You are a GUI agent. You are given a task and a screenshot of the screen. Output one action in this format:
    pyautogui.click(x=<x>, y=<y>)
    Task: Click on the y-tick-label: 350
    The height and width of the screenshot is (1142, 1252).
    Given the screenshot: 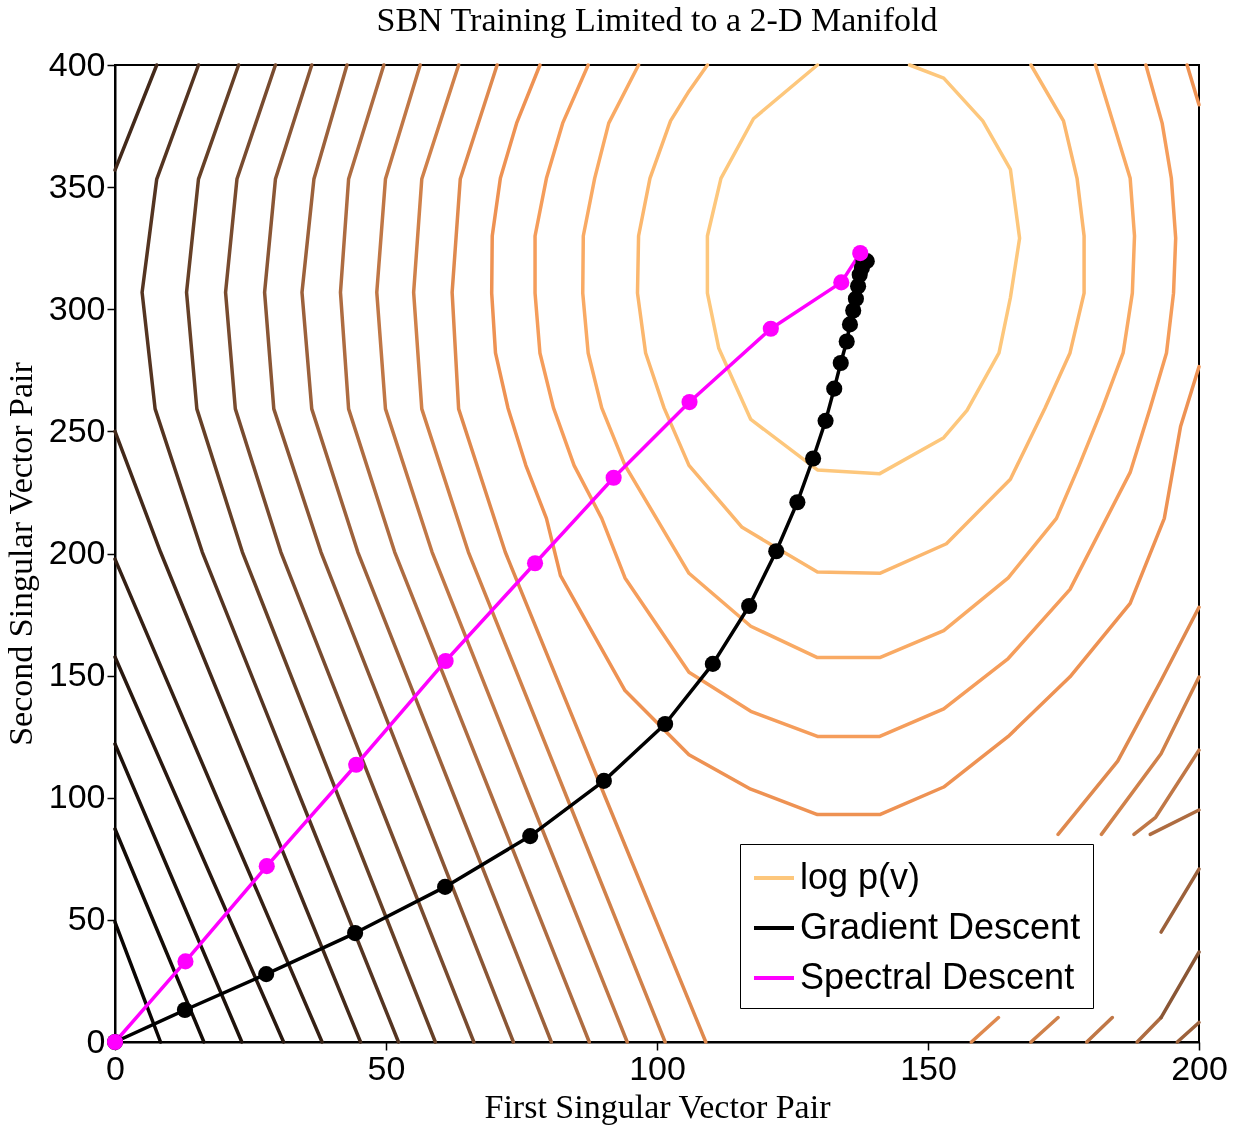 What is the action you would take?
    pyautogui.click(x=77, y=185)
    